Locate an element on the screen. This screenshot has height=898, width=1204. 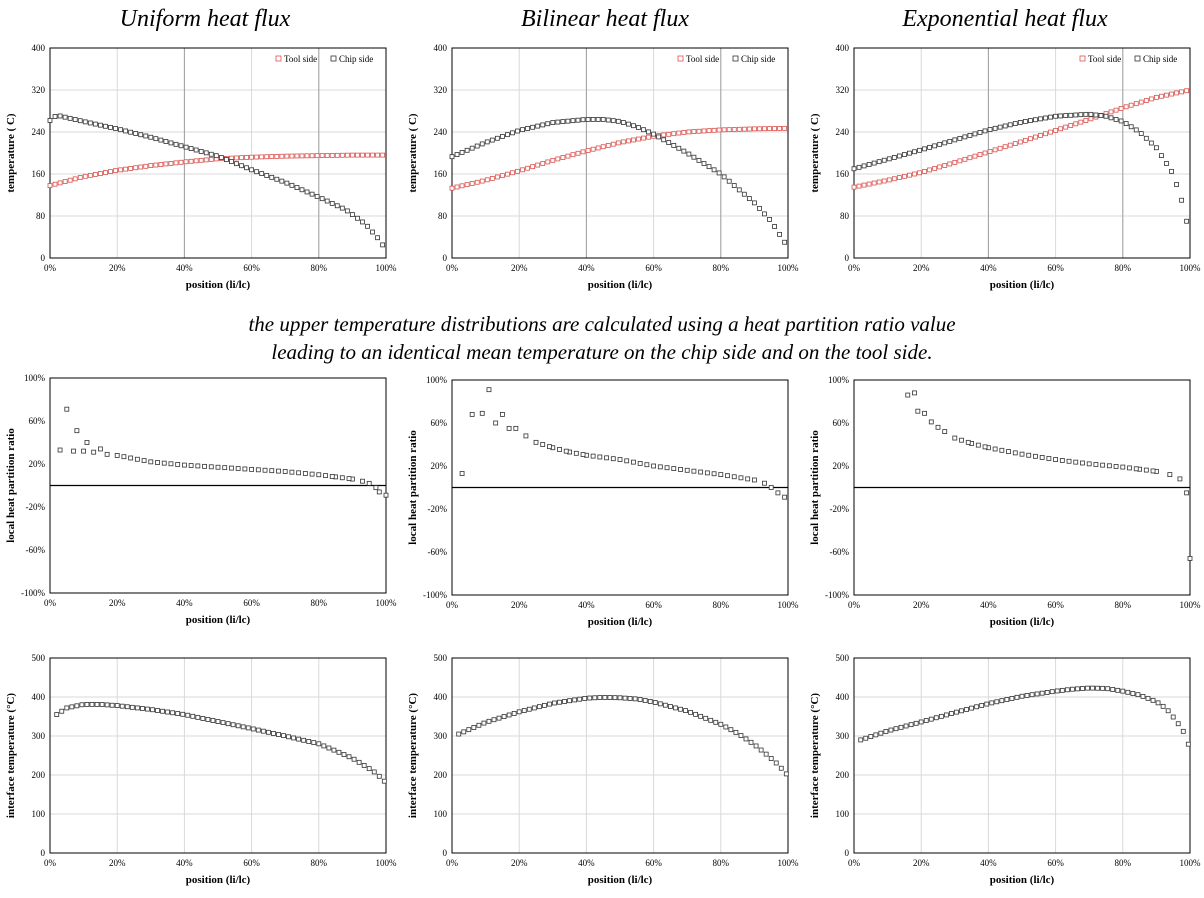
y-tick-label: 100 is located at coordinates (843, 814).